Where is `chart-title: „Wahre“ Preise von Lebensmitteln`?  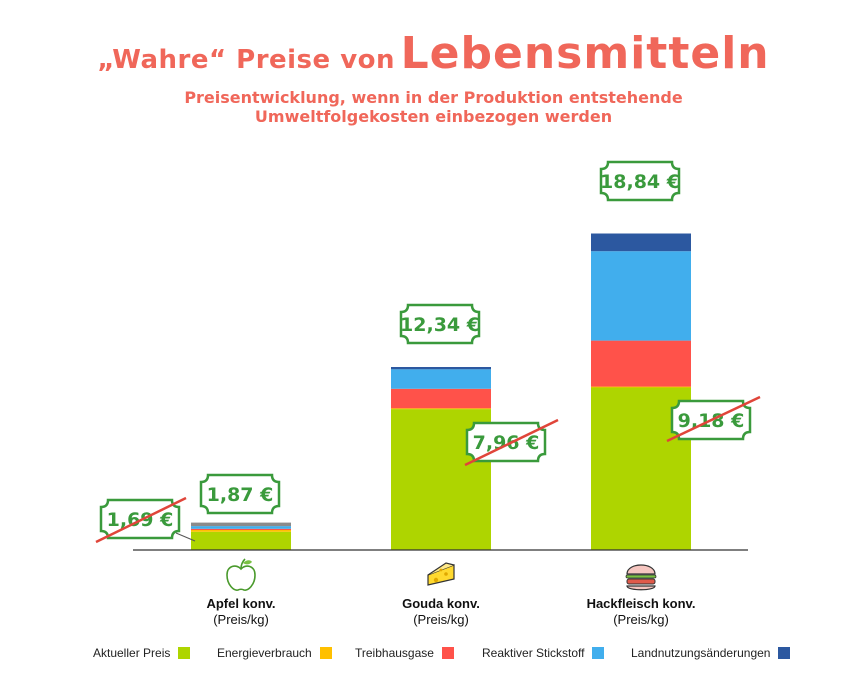 chart-title: „Wahre“ Preise von Lebensmitteln is located at coordinates (433, 53).